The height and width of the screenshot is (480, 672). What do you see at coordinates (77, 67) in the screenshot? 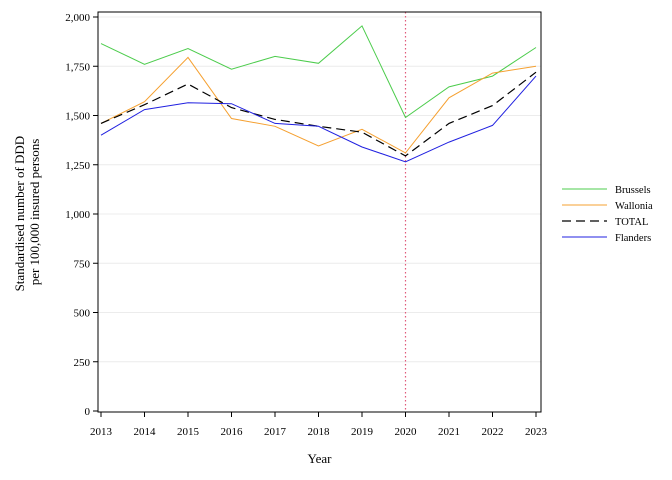
I see `y-tick-label-7: 1,750` at bounding box center [77, 67].